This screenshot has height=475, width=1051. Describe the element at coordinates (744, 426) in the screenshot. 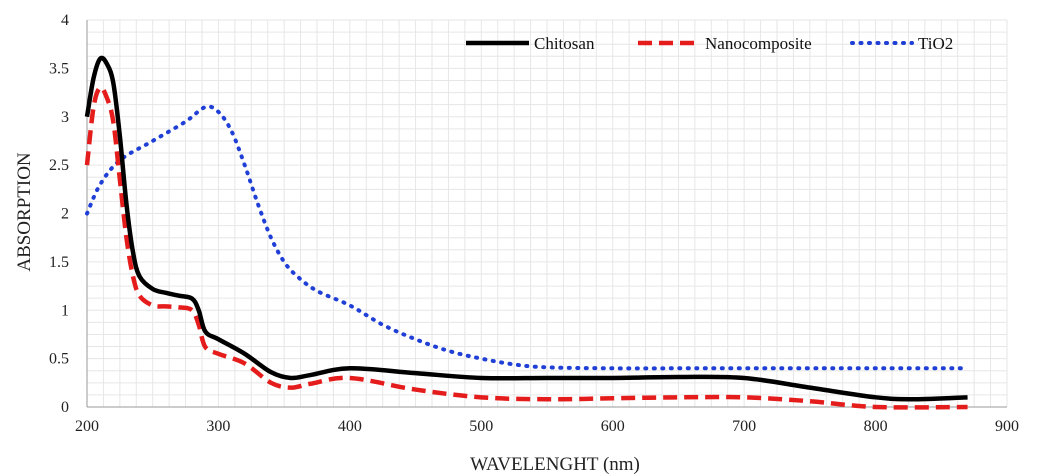

I see `x-tick-label: 700` at that location.